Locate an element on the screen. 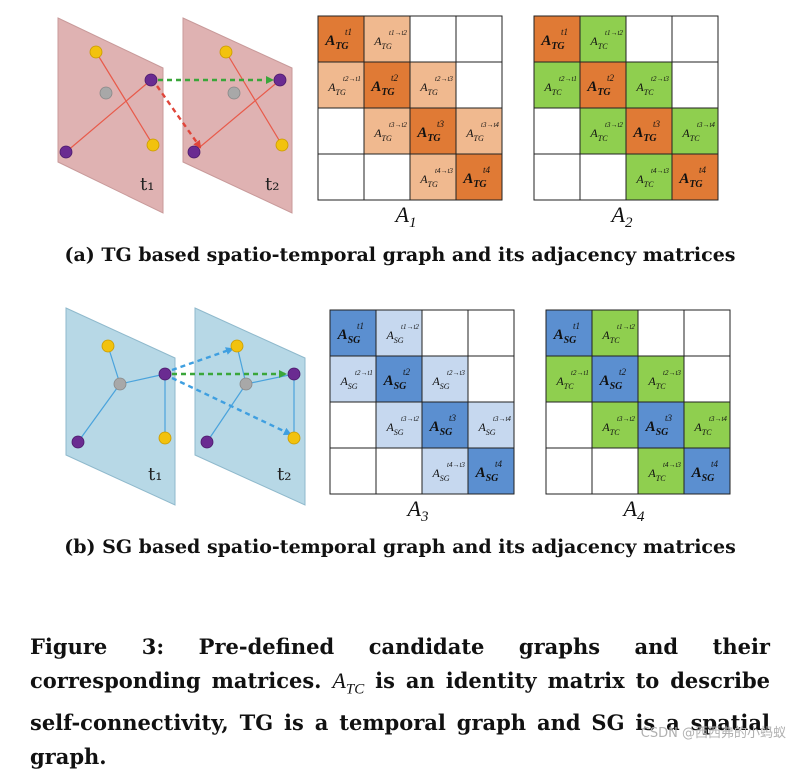  matrix-label: A3 is located at coordinates (417, 510).